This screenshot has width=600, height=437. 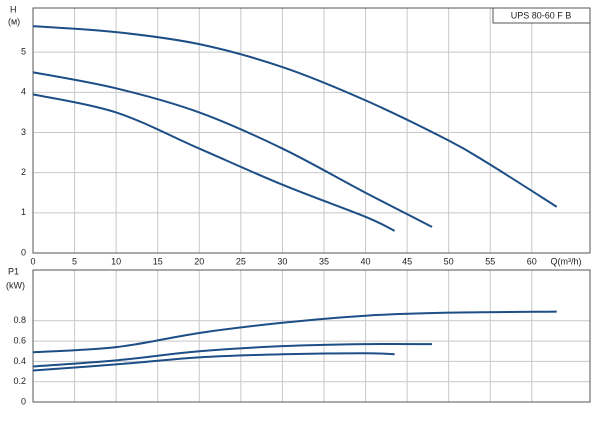 What do you see at coordinates (116, 261) in the screenshot?
I see `x-tick-label: 10` at bounding box center [116, 261].